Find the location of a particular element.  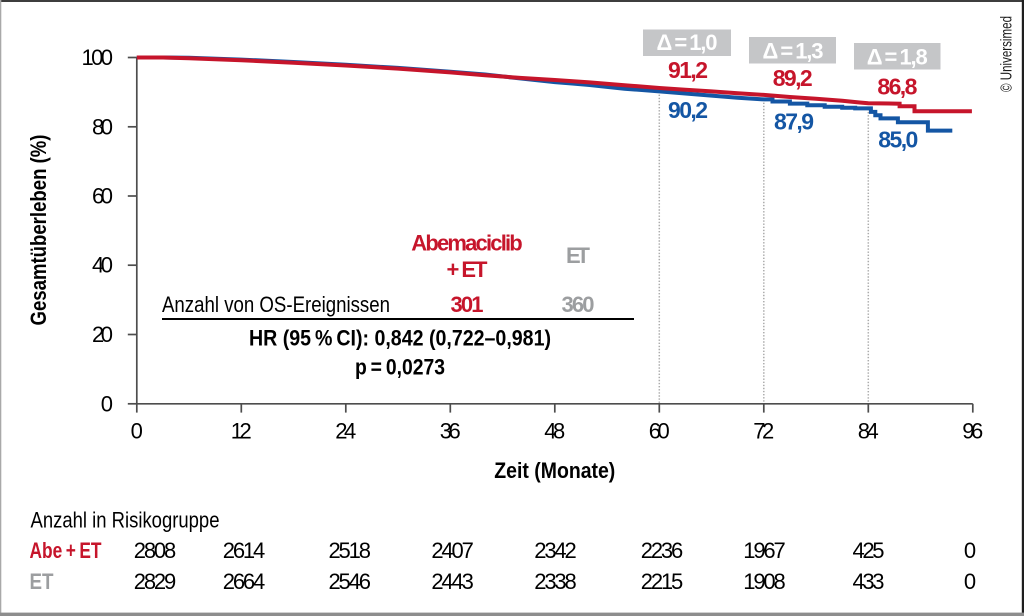

svg-text: 1967 is located at coordinates (764, 550).